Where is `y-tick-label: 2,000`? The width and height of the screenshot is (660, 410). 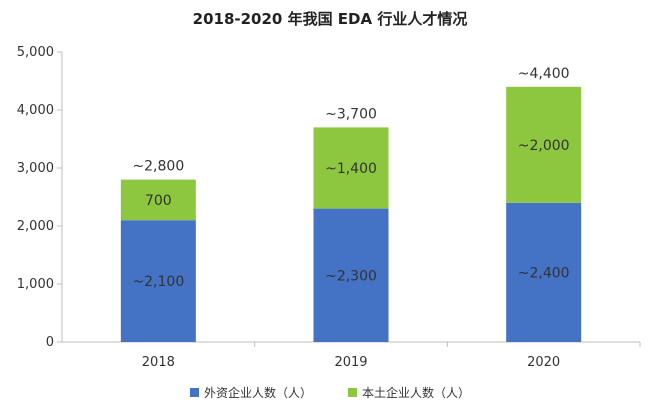
y-tick-label: 2,000 is located at coordinates (35, 226).